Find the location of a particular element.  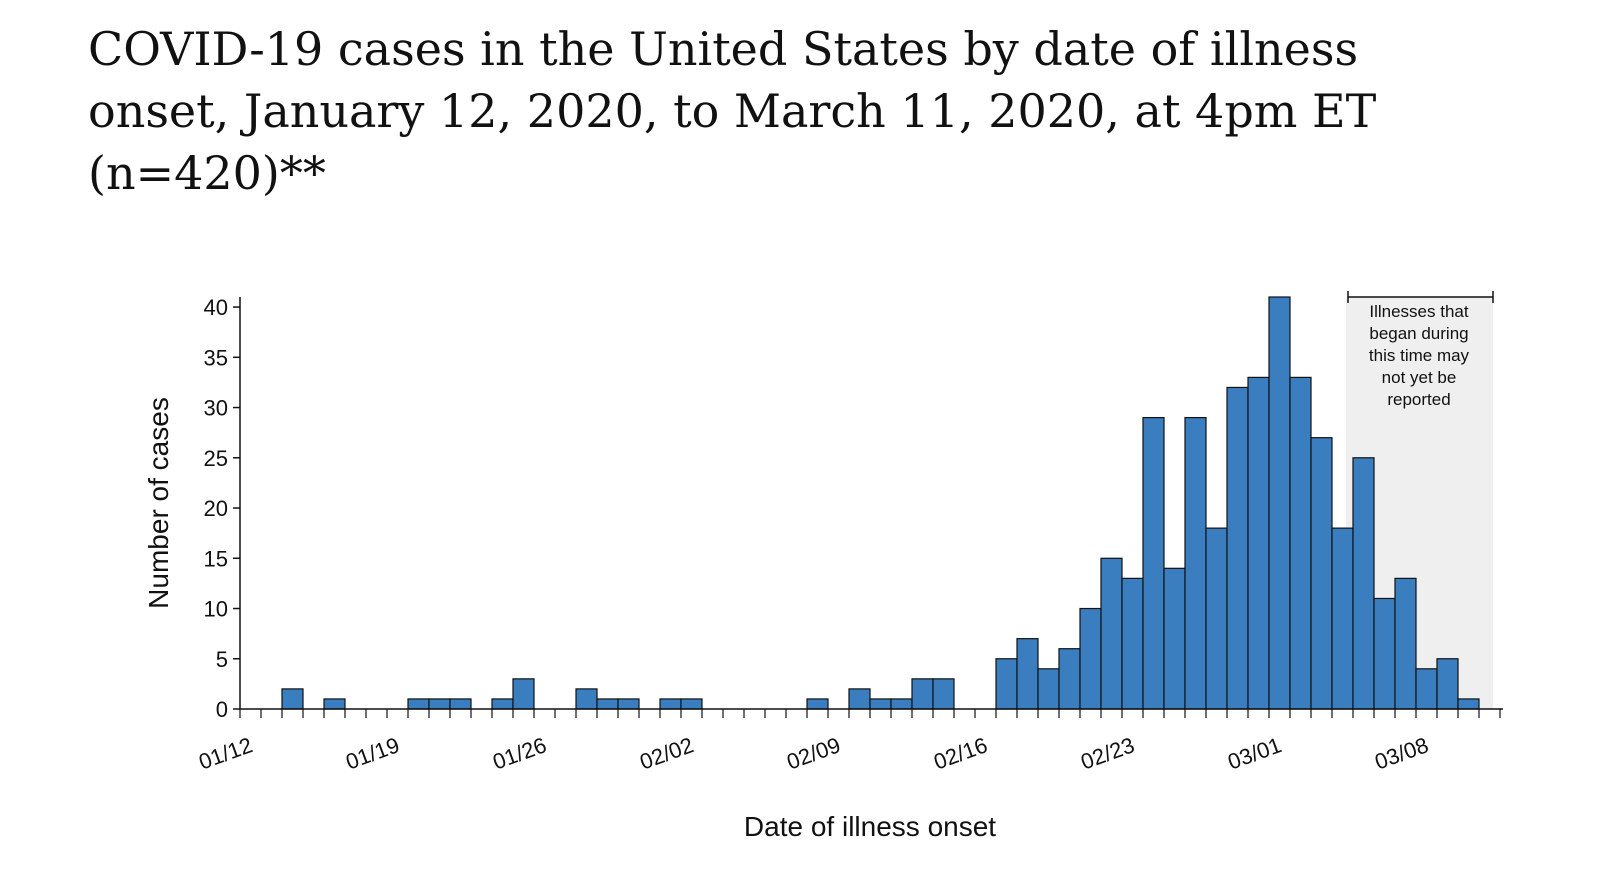

annotation-text: reported is located at coordinates (1418, 399).